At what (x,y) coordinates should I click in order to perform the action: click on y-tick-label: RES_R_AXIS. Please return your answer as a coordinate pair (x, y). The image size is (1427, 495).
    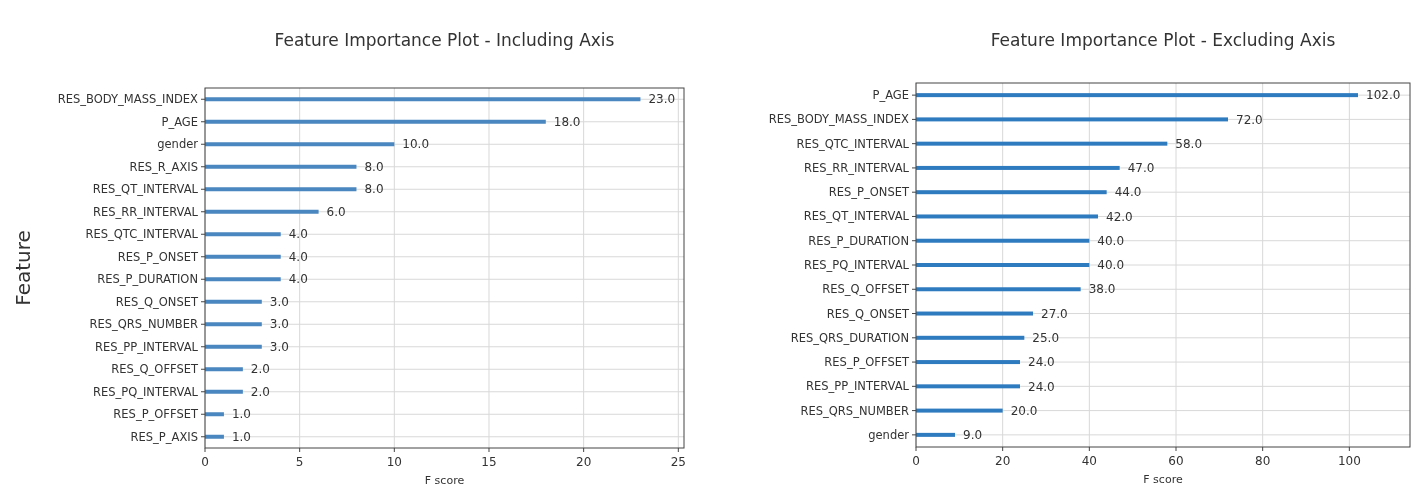
    Looking at the image, I should click on (163, 166).